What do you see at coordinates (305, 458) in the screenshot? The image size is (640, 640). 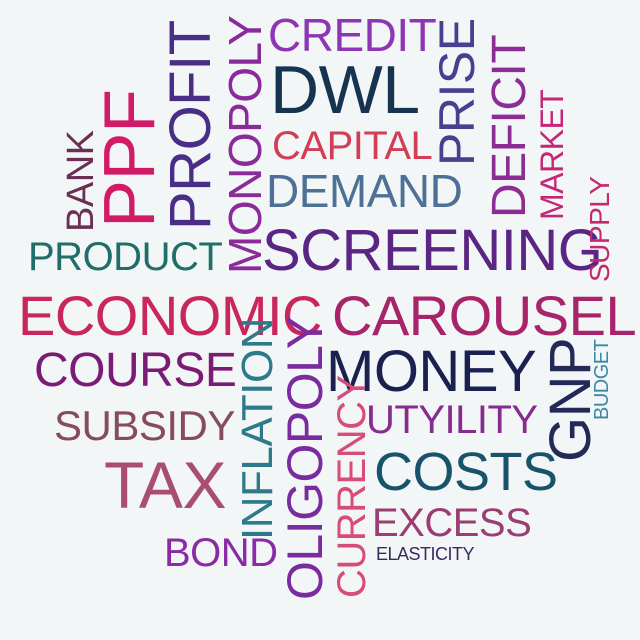 I see `word-oligopoly: OLIGOPOLY` at bounding box center [305, 458].